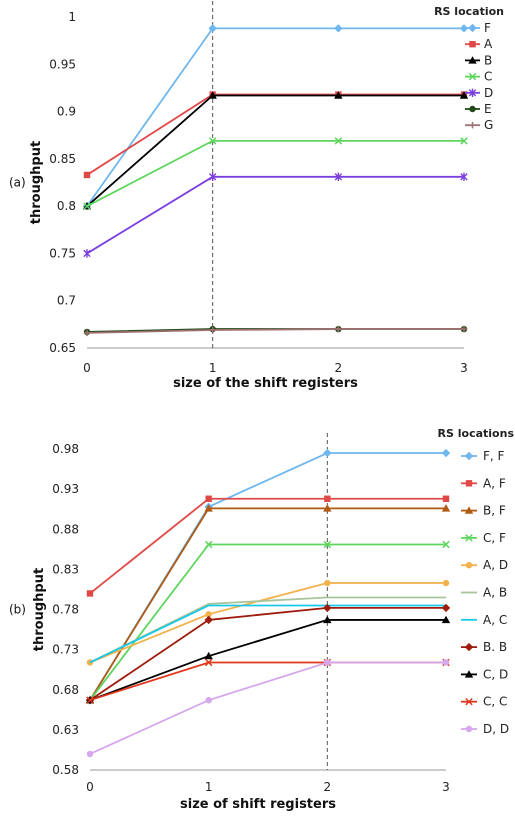 This screenshot has height=819, width=515. What do you see at coordinates (479, 125) in the screenshot?
I see `legend-item: G` at bounding box center [479, 125].